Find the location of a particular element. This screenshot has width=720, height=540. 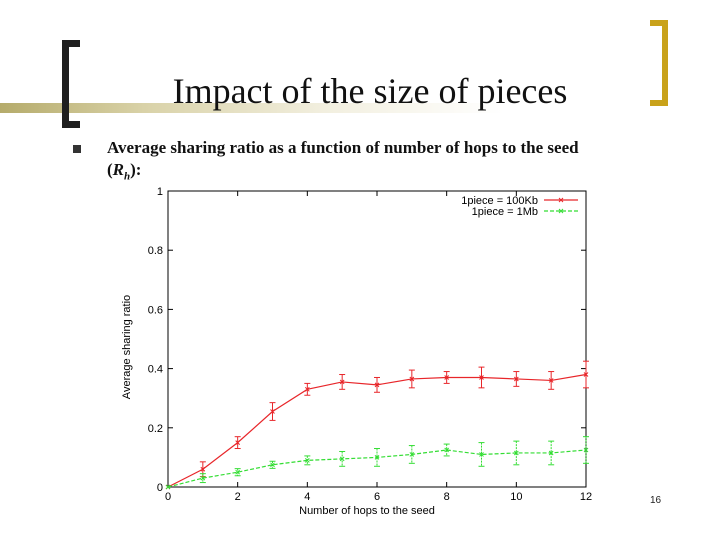

y-tick-label: 0.8 is located at coordinates (155, 251).